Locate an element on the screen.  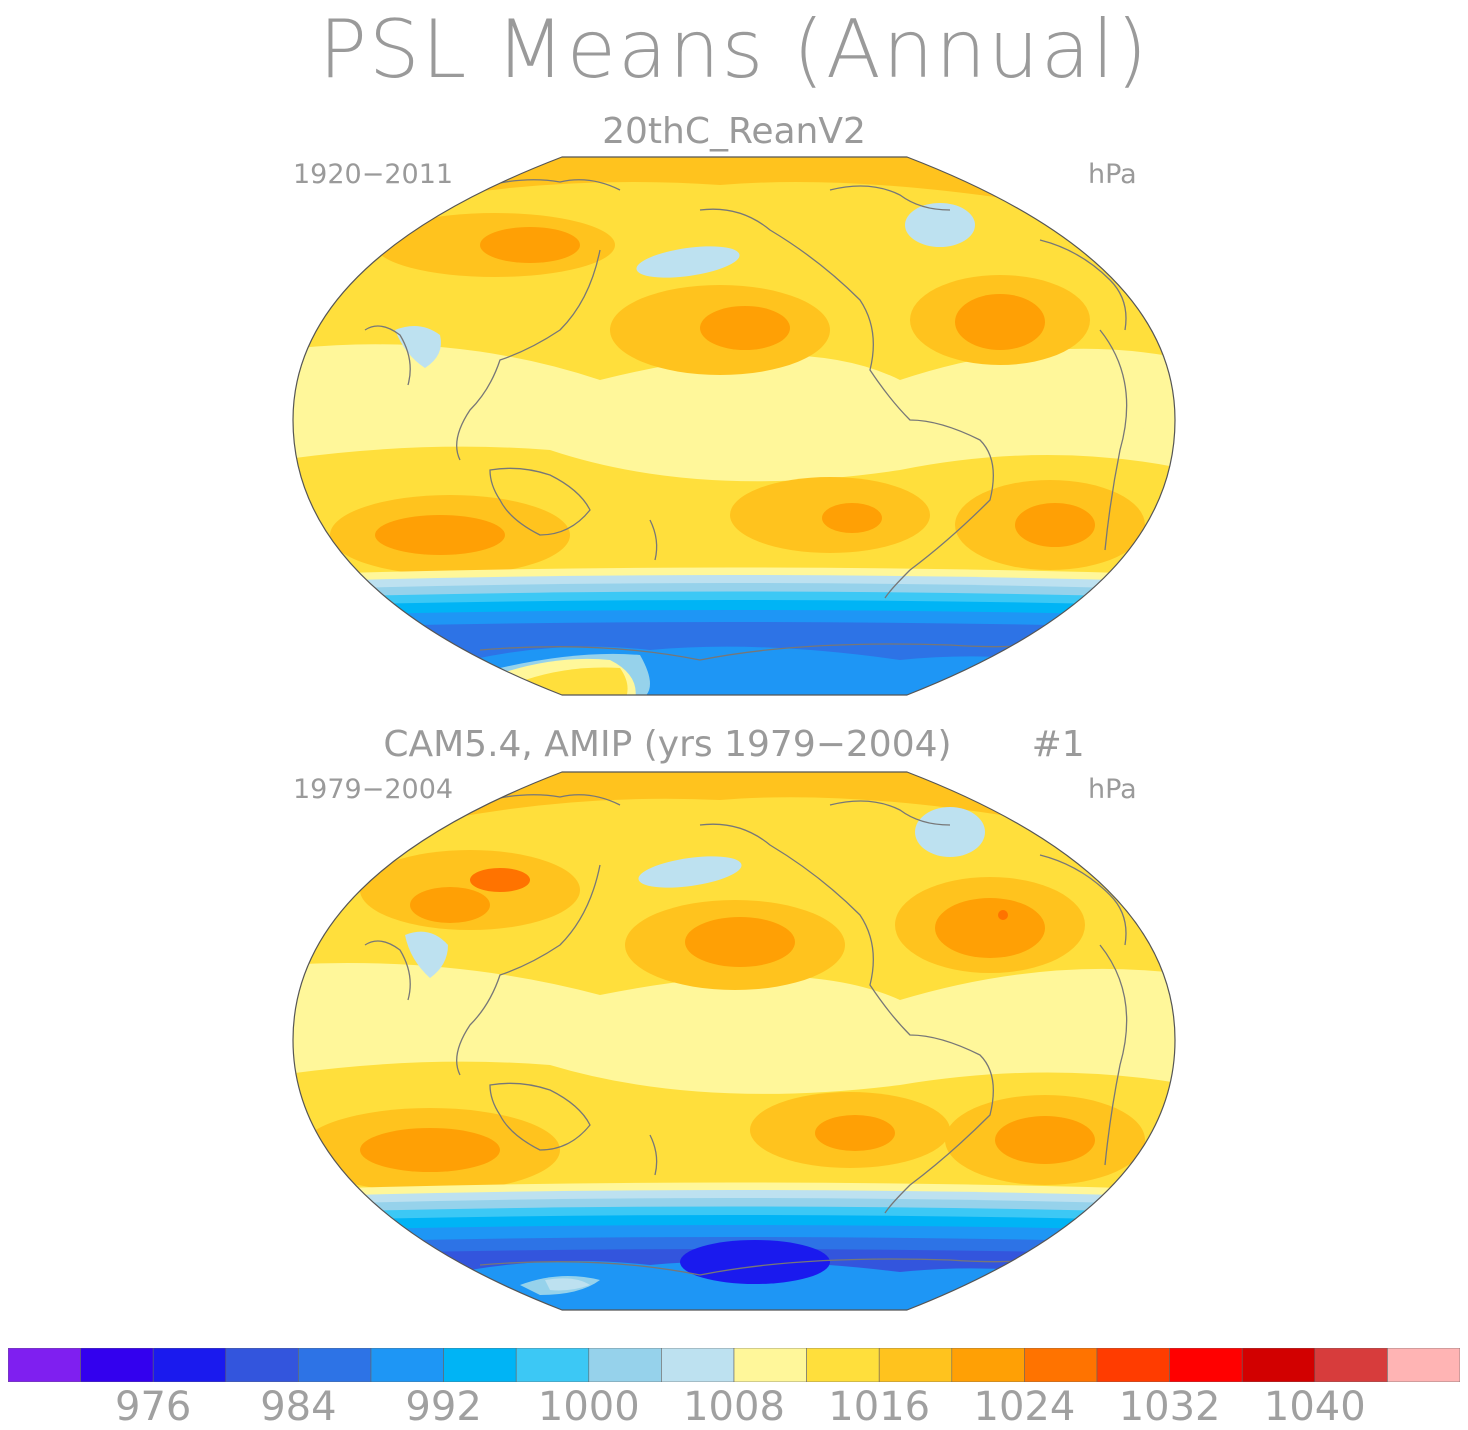
colorbar-tick-label: 1008 is located at coordinates (734, 1407).